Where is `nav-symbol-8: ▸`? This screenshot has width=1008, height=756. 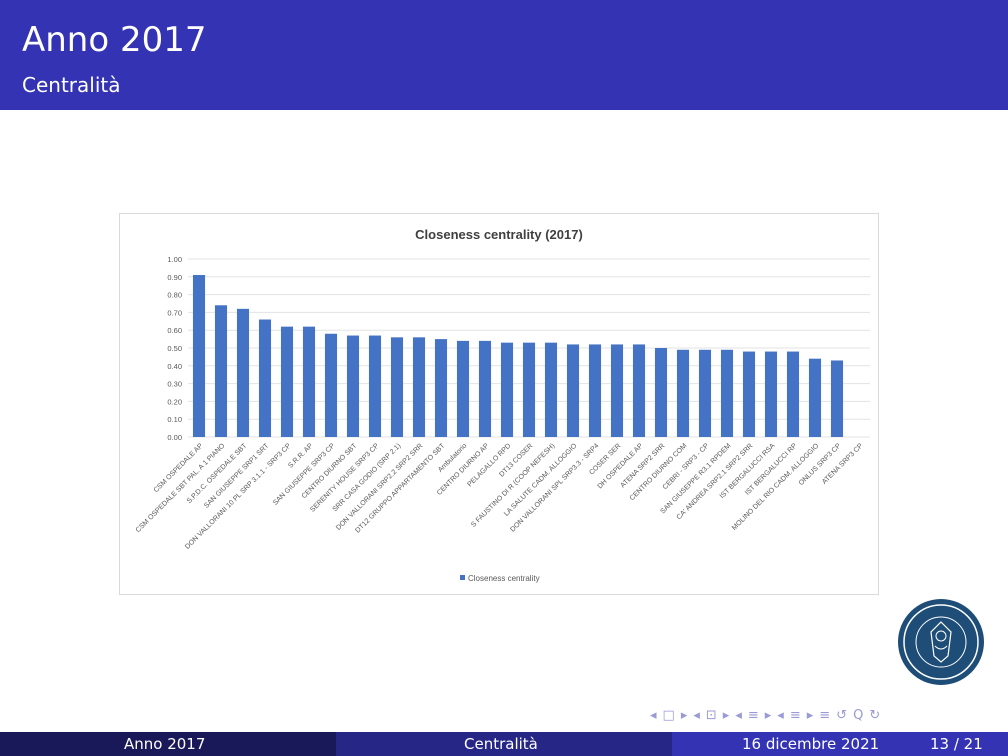
nav-symbol-8: ▸ is located at coordinates (769, 715).